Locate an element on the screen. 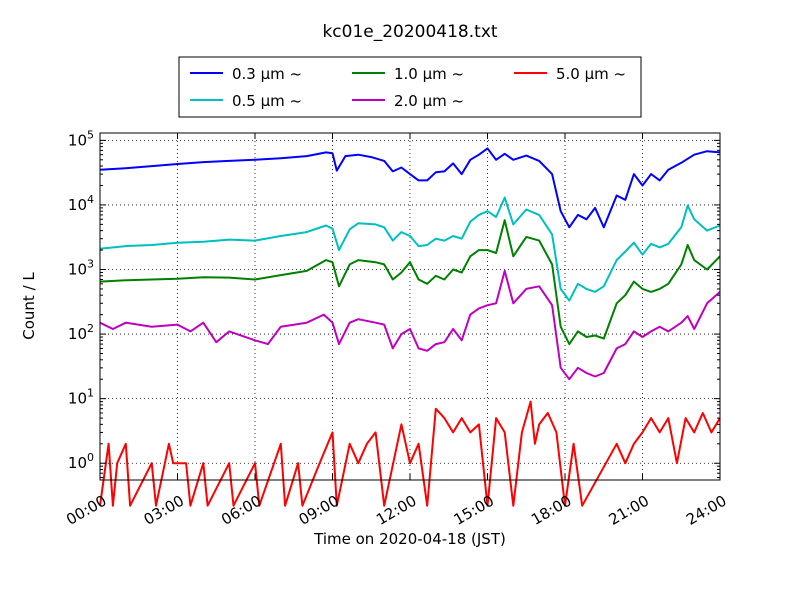 The width and height of the screenshot is (800, 600). legend-label: 0.5 μm ~ is located at coordinates (267, 101).